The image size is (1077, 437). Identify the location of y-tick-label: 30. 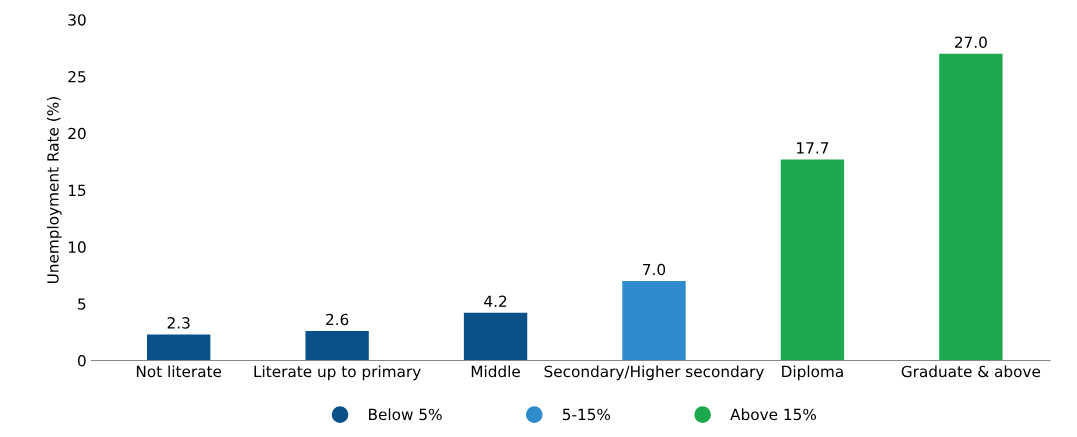
(77, 20).